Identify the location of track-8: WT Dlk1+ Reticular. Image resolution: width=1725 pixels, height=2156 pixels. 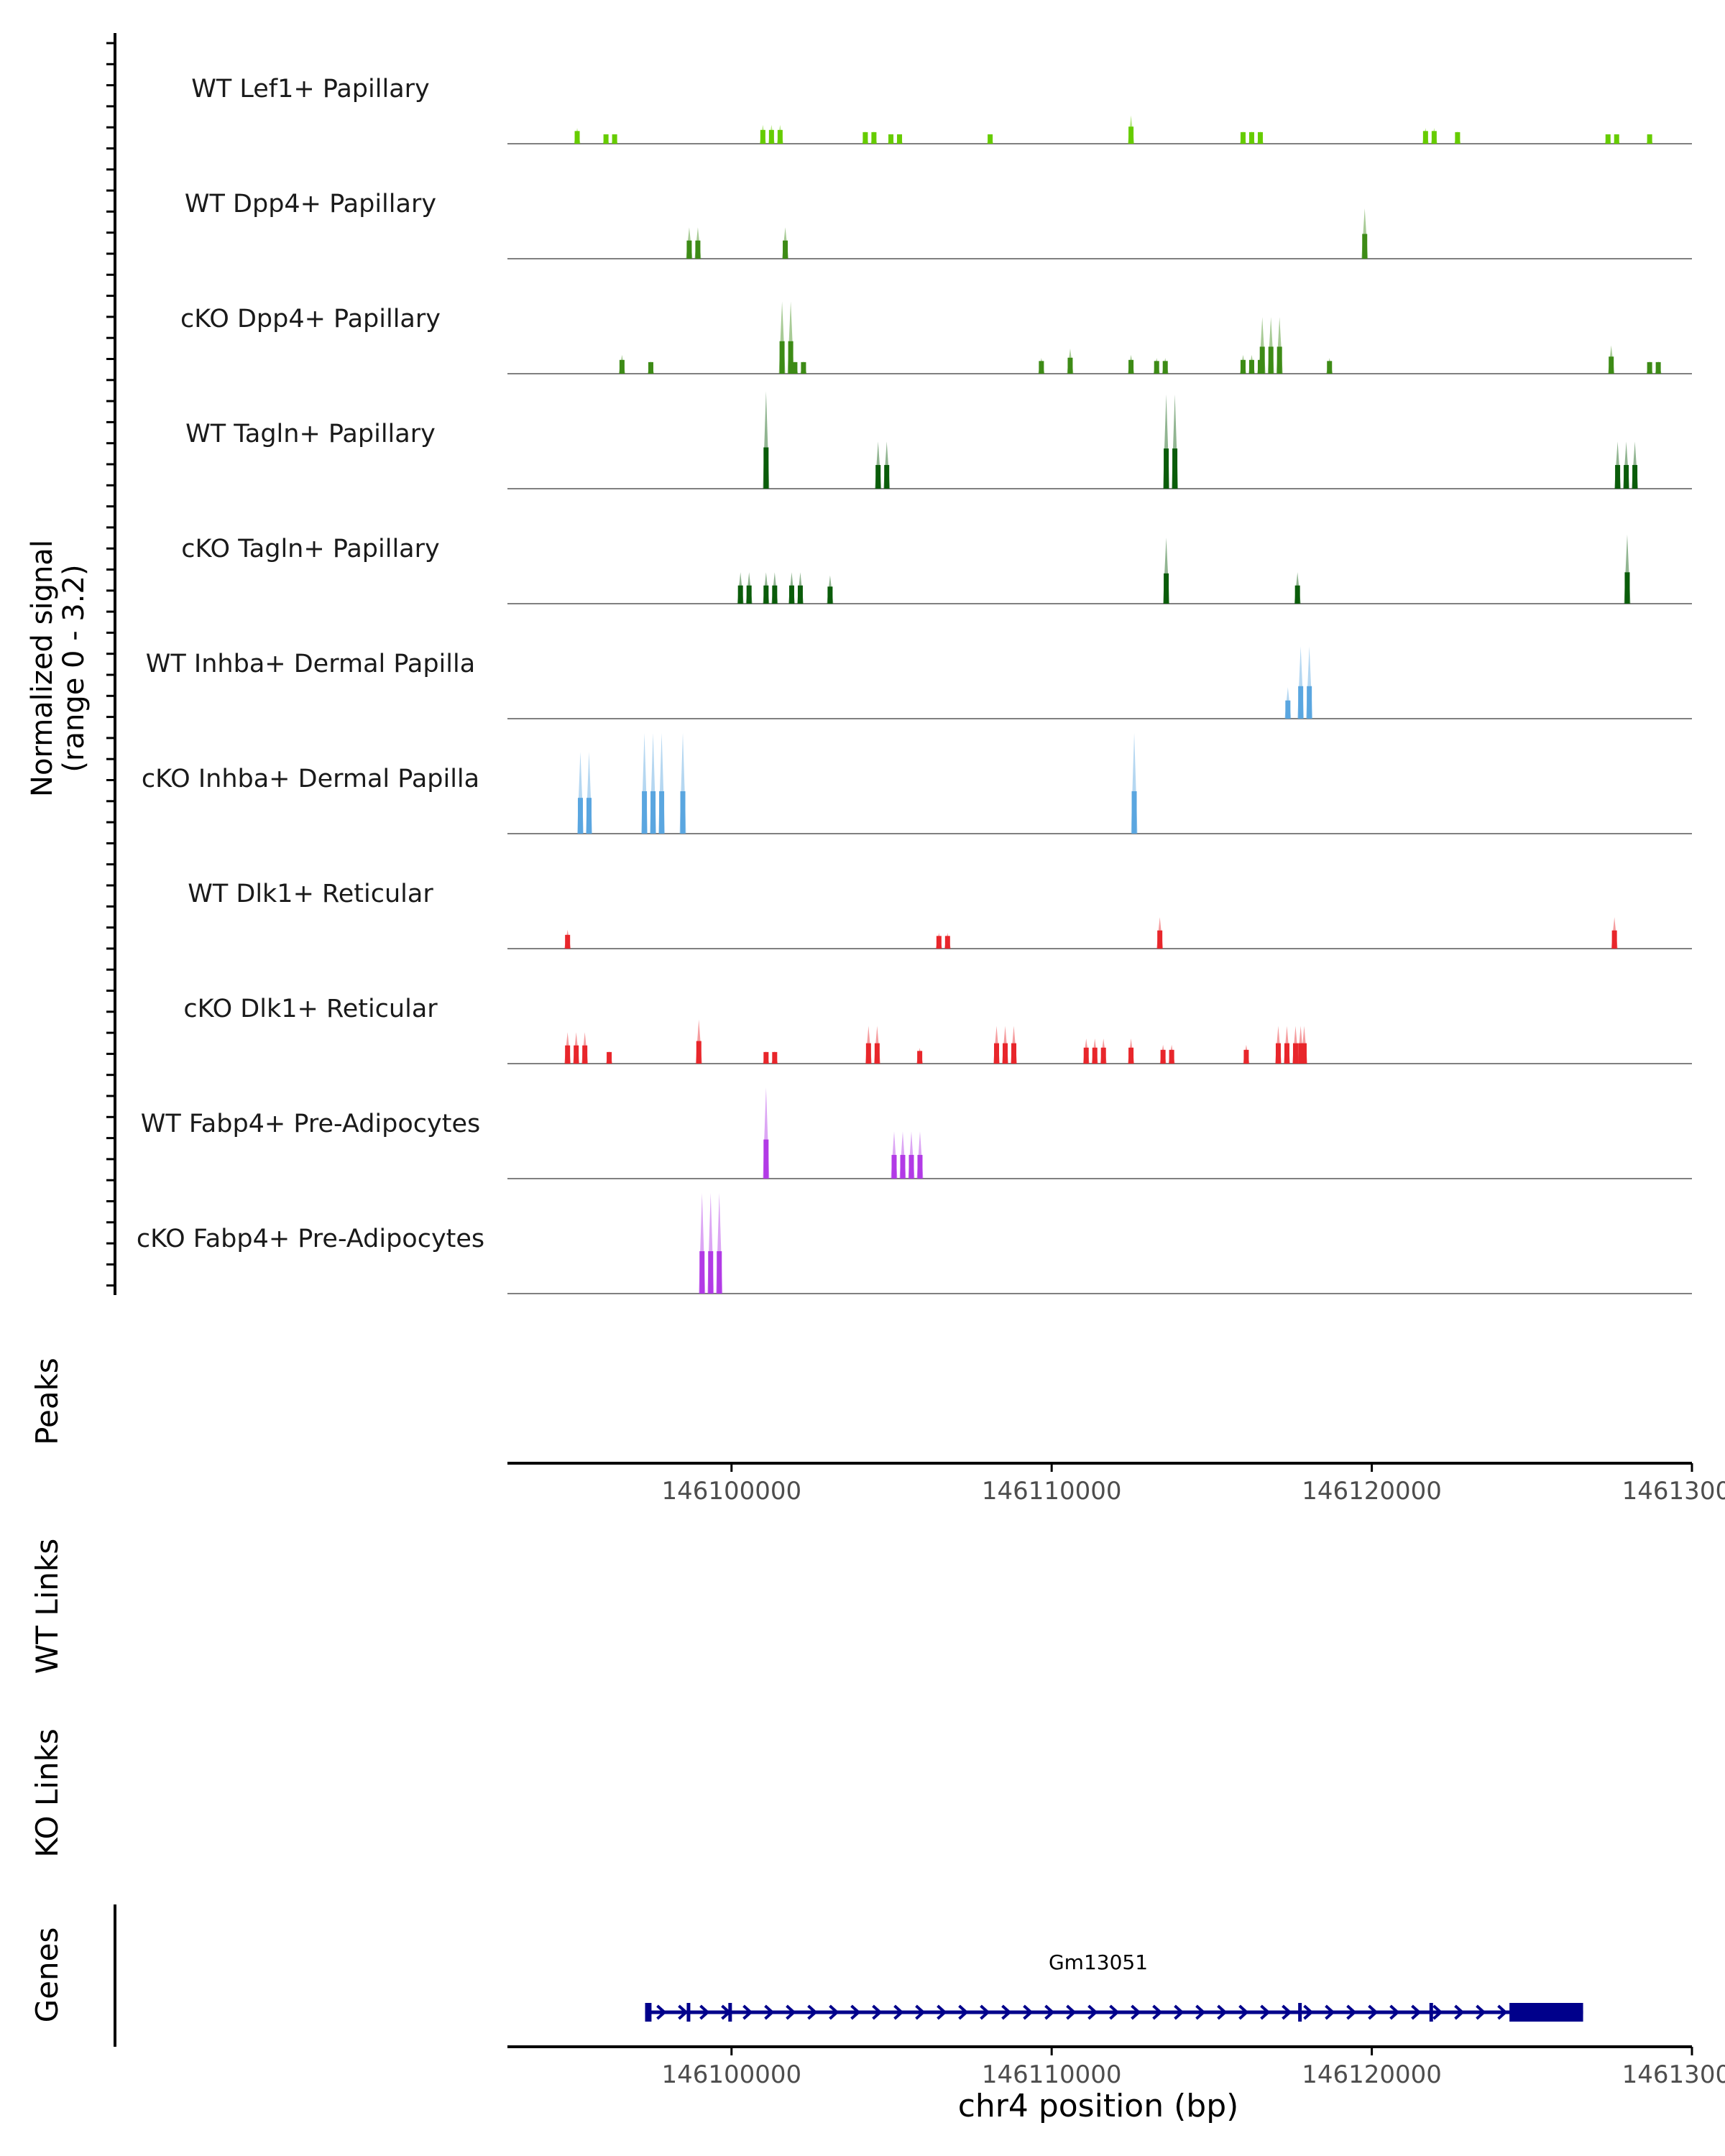
(940, 914).